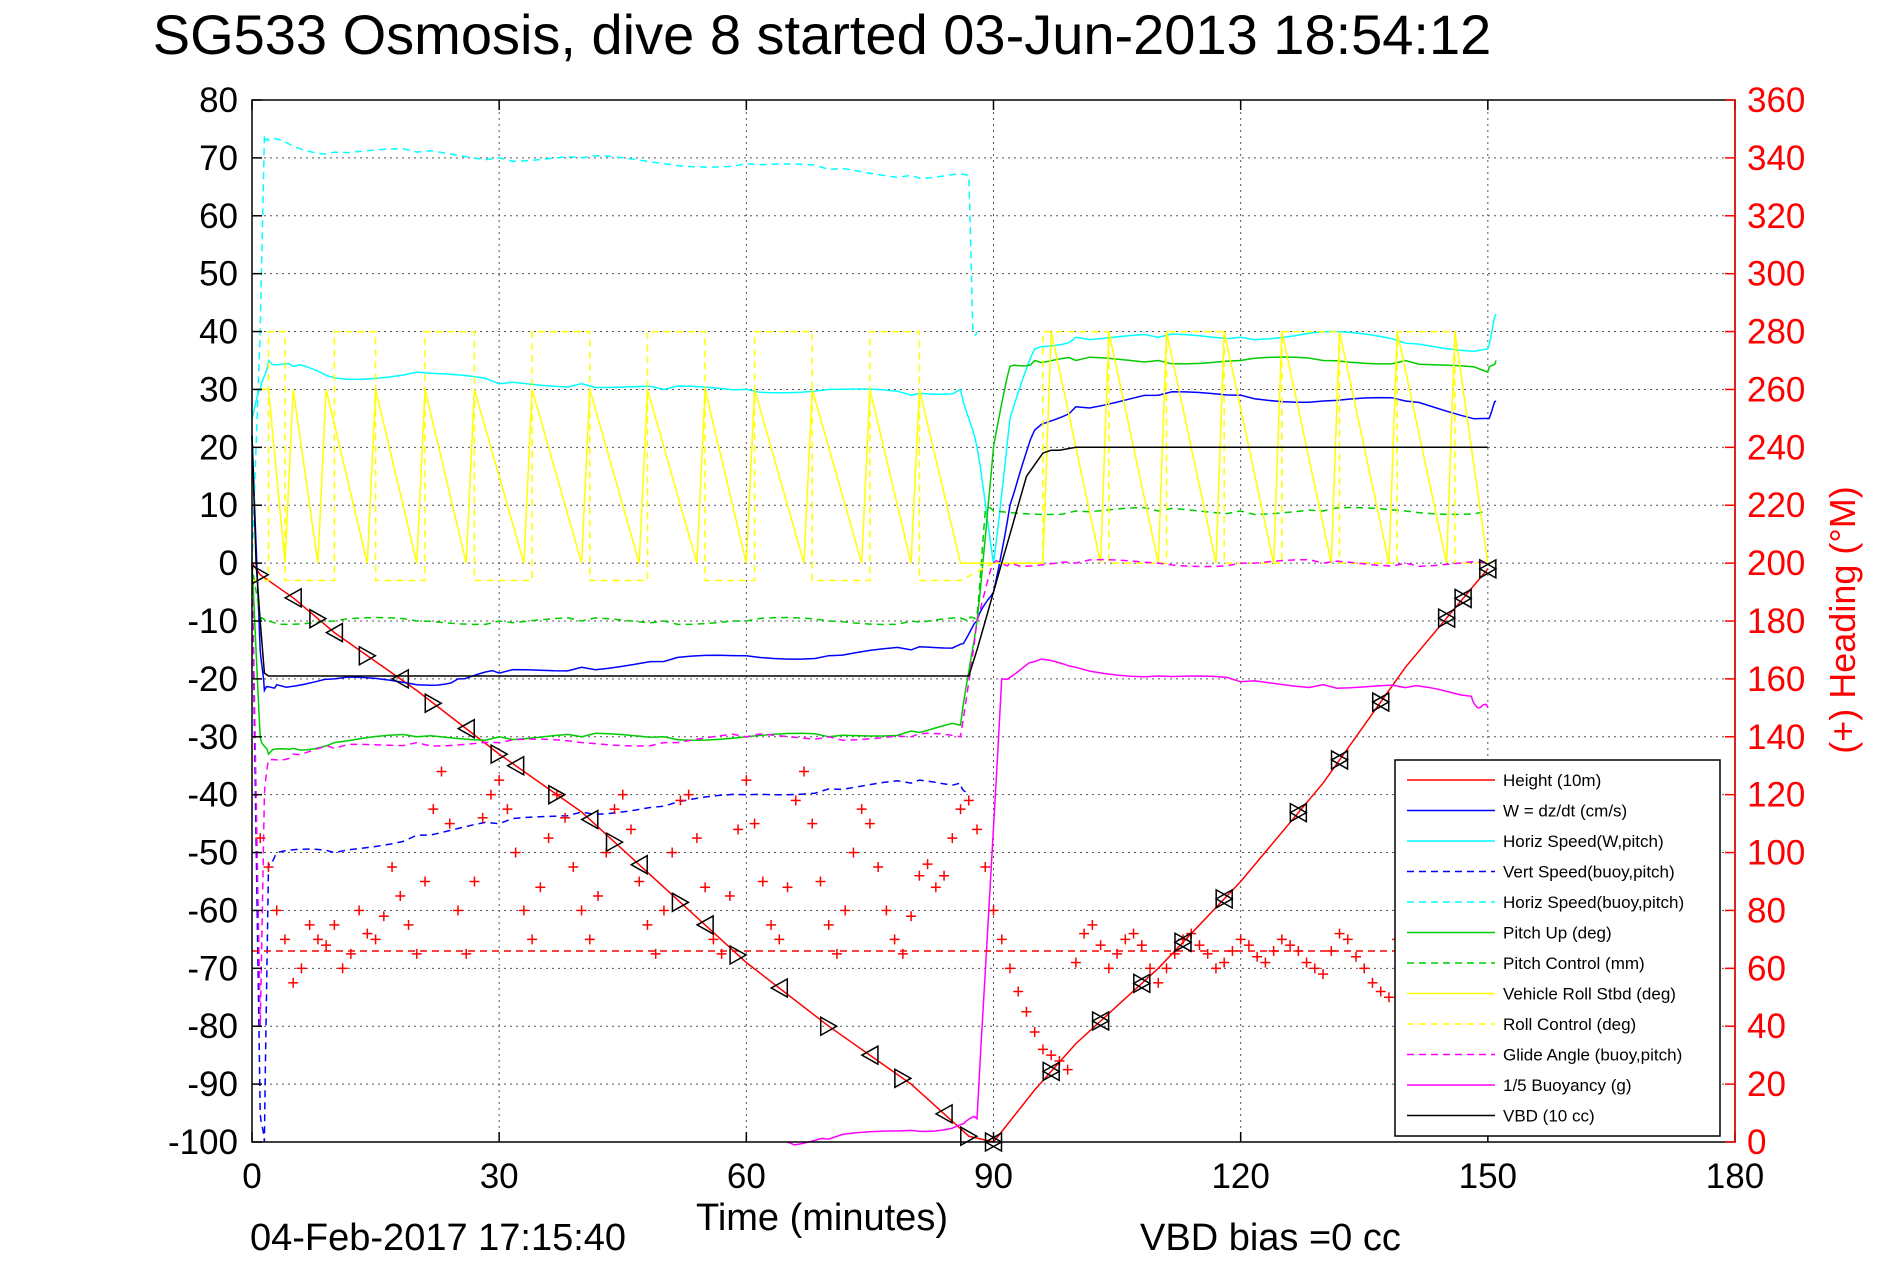 The width and height of the screenshot is (1891, 1262). What do you see at coordinates (1735, 1176) in the screenshot?
I see `x-tick-label: 180` at bounding box center [1735, 1176].